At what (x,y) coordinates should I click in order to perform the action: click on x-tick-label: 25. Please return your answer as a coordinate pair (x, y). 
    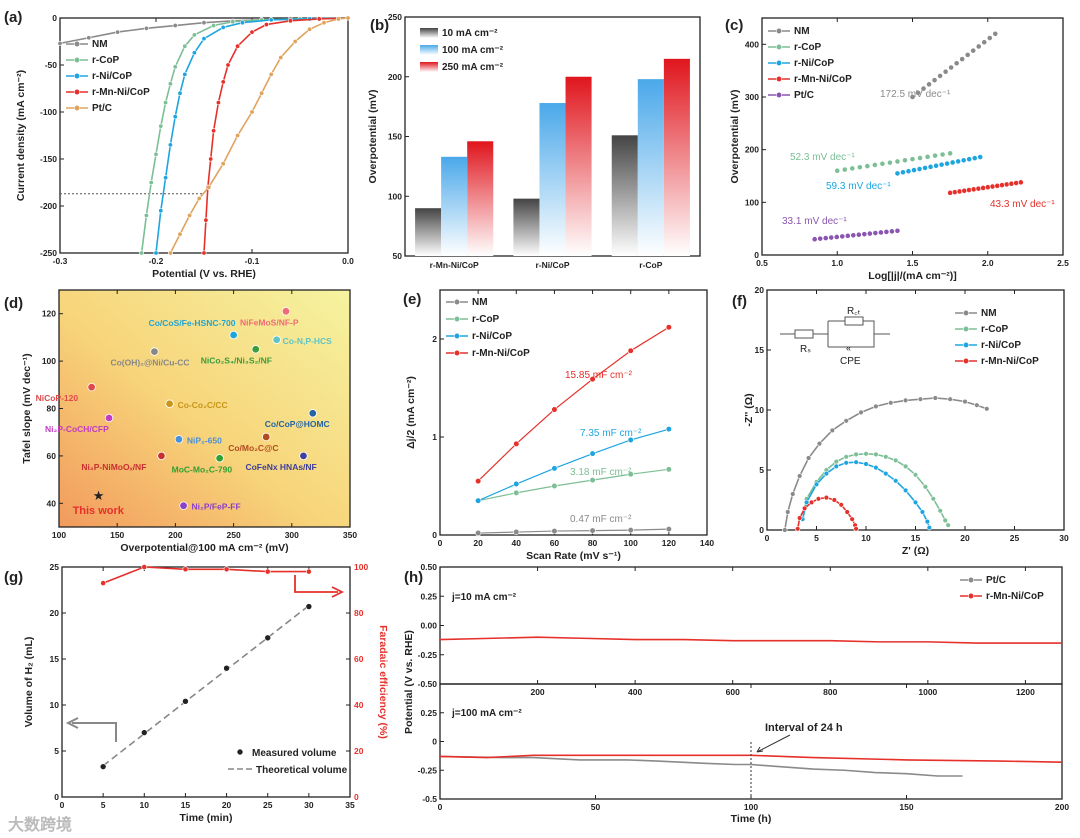
    Looking at the image, I should click on (268, 805).